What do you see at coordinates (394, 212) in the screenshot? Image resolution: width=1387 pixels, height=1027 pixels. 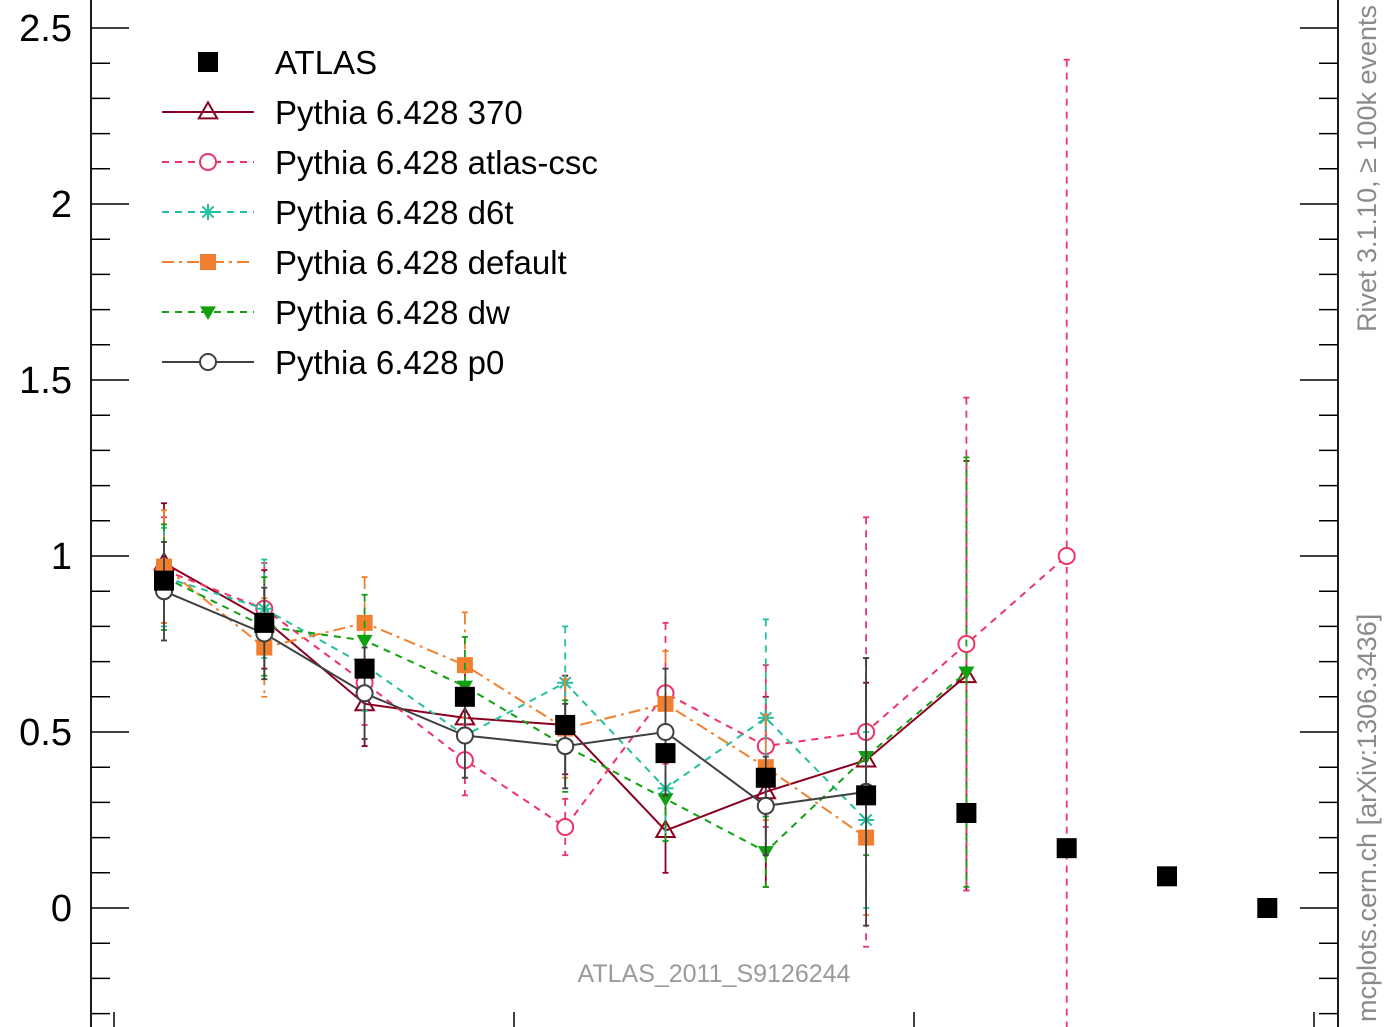 I see `legend-label: Pythia 6.428 d6t` at bounding box center [394, 212].